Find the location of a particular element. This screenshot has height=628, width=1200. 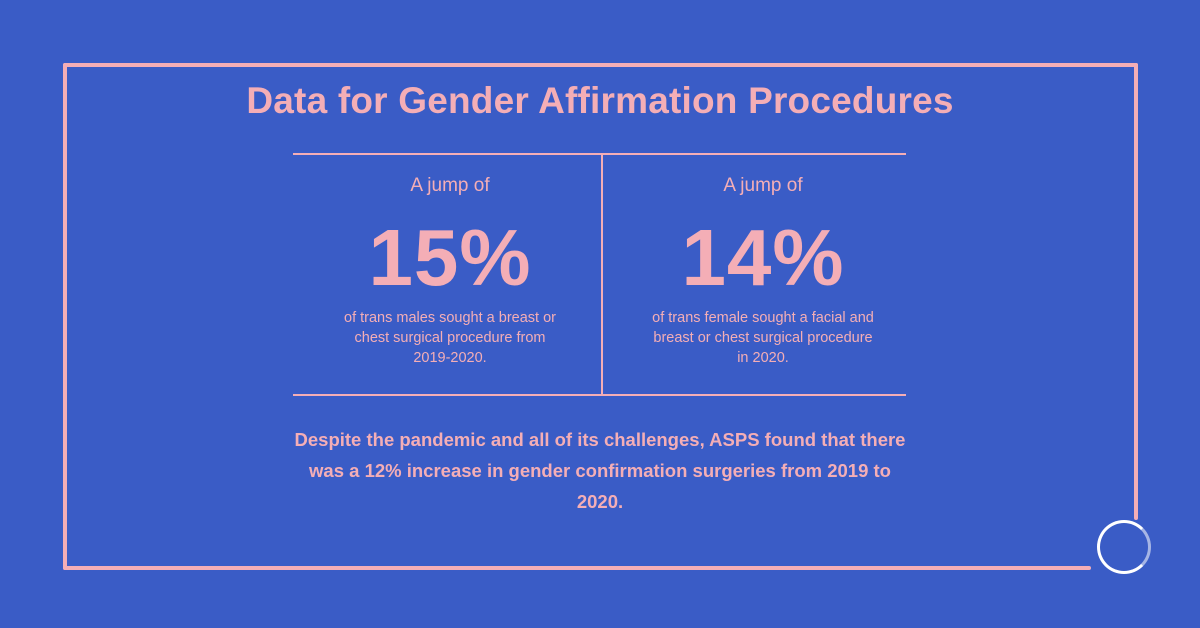

stat-percentage: 14% is located at coordinates (763, 257).